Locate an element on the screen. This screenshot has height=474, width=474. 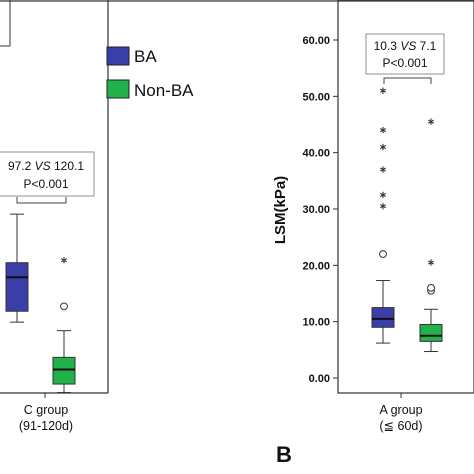
right-y-tick-label: 20.00 is located at coordinates (316, 266).